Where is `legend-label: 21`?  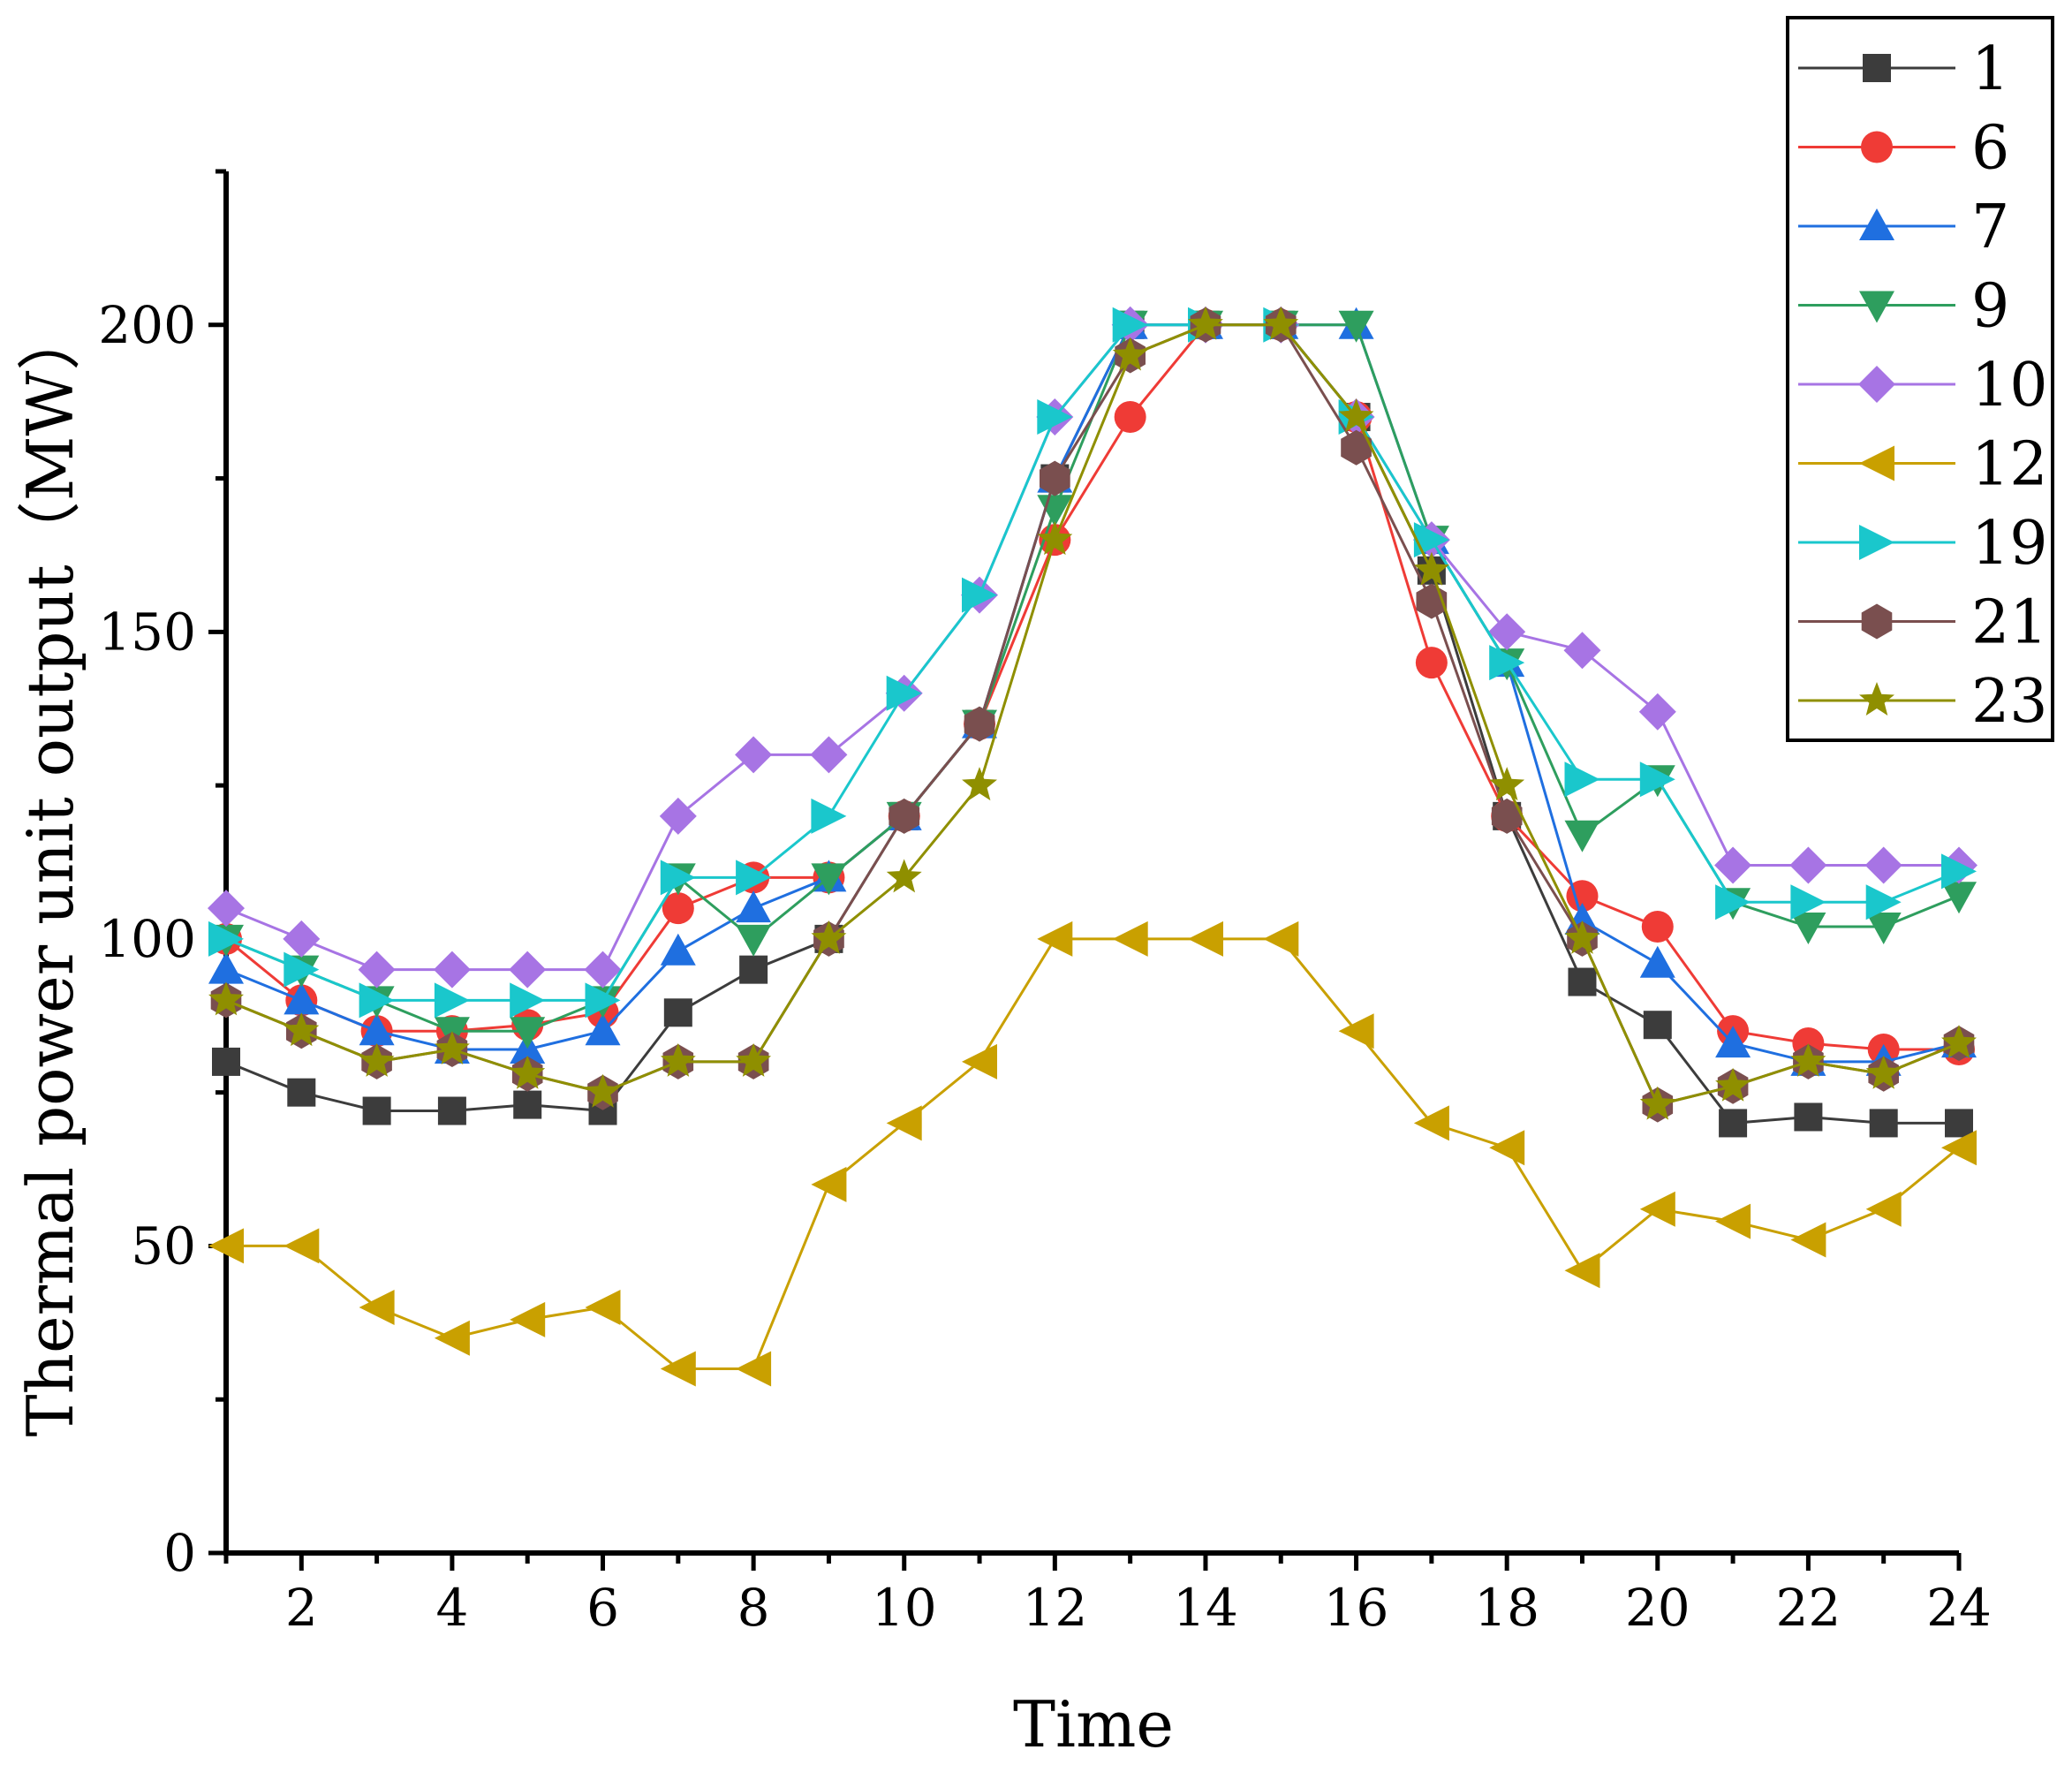 legend-label: 21 is located at coordinates (2009, 623).